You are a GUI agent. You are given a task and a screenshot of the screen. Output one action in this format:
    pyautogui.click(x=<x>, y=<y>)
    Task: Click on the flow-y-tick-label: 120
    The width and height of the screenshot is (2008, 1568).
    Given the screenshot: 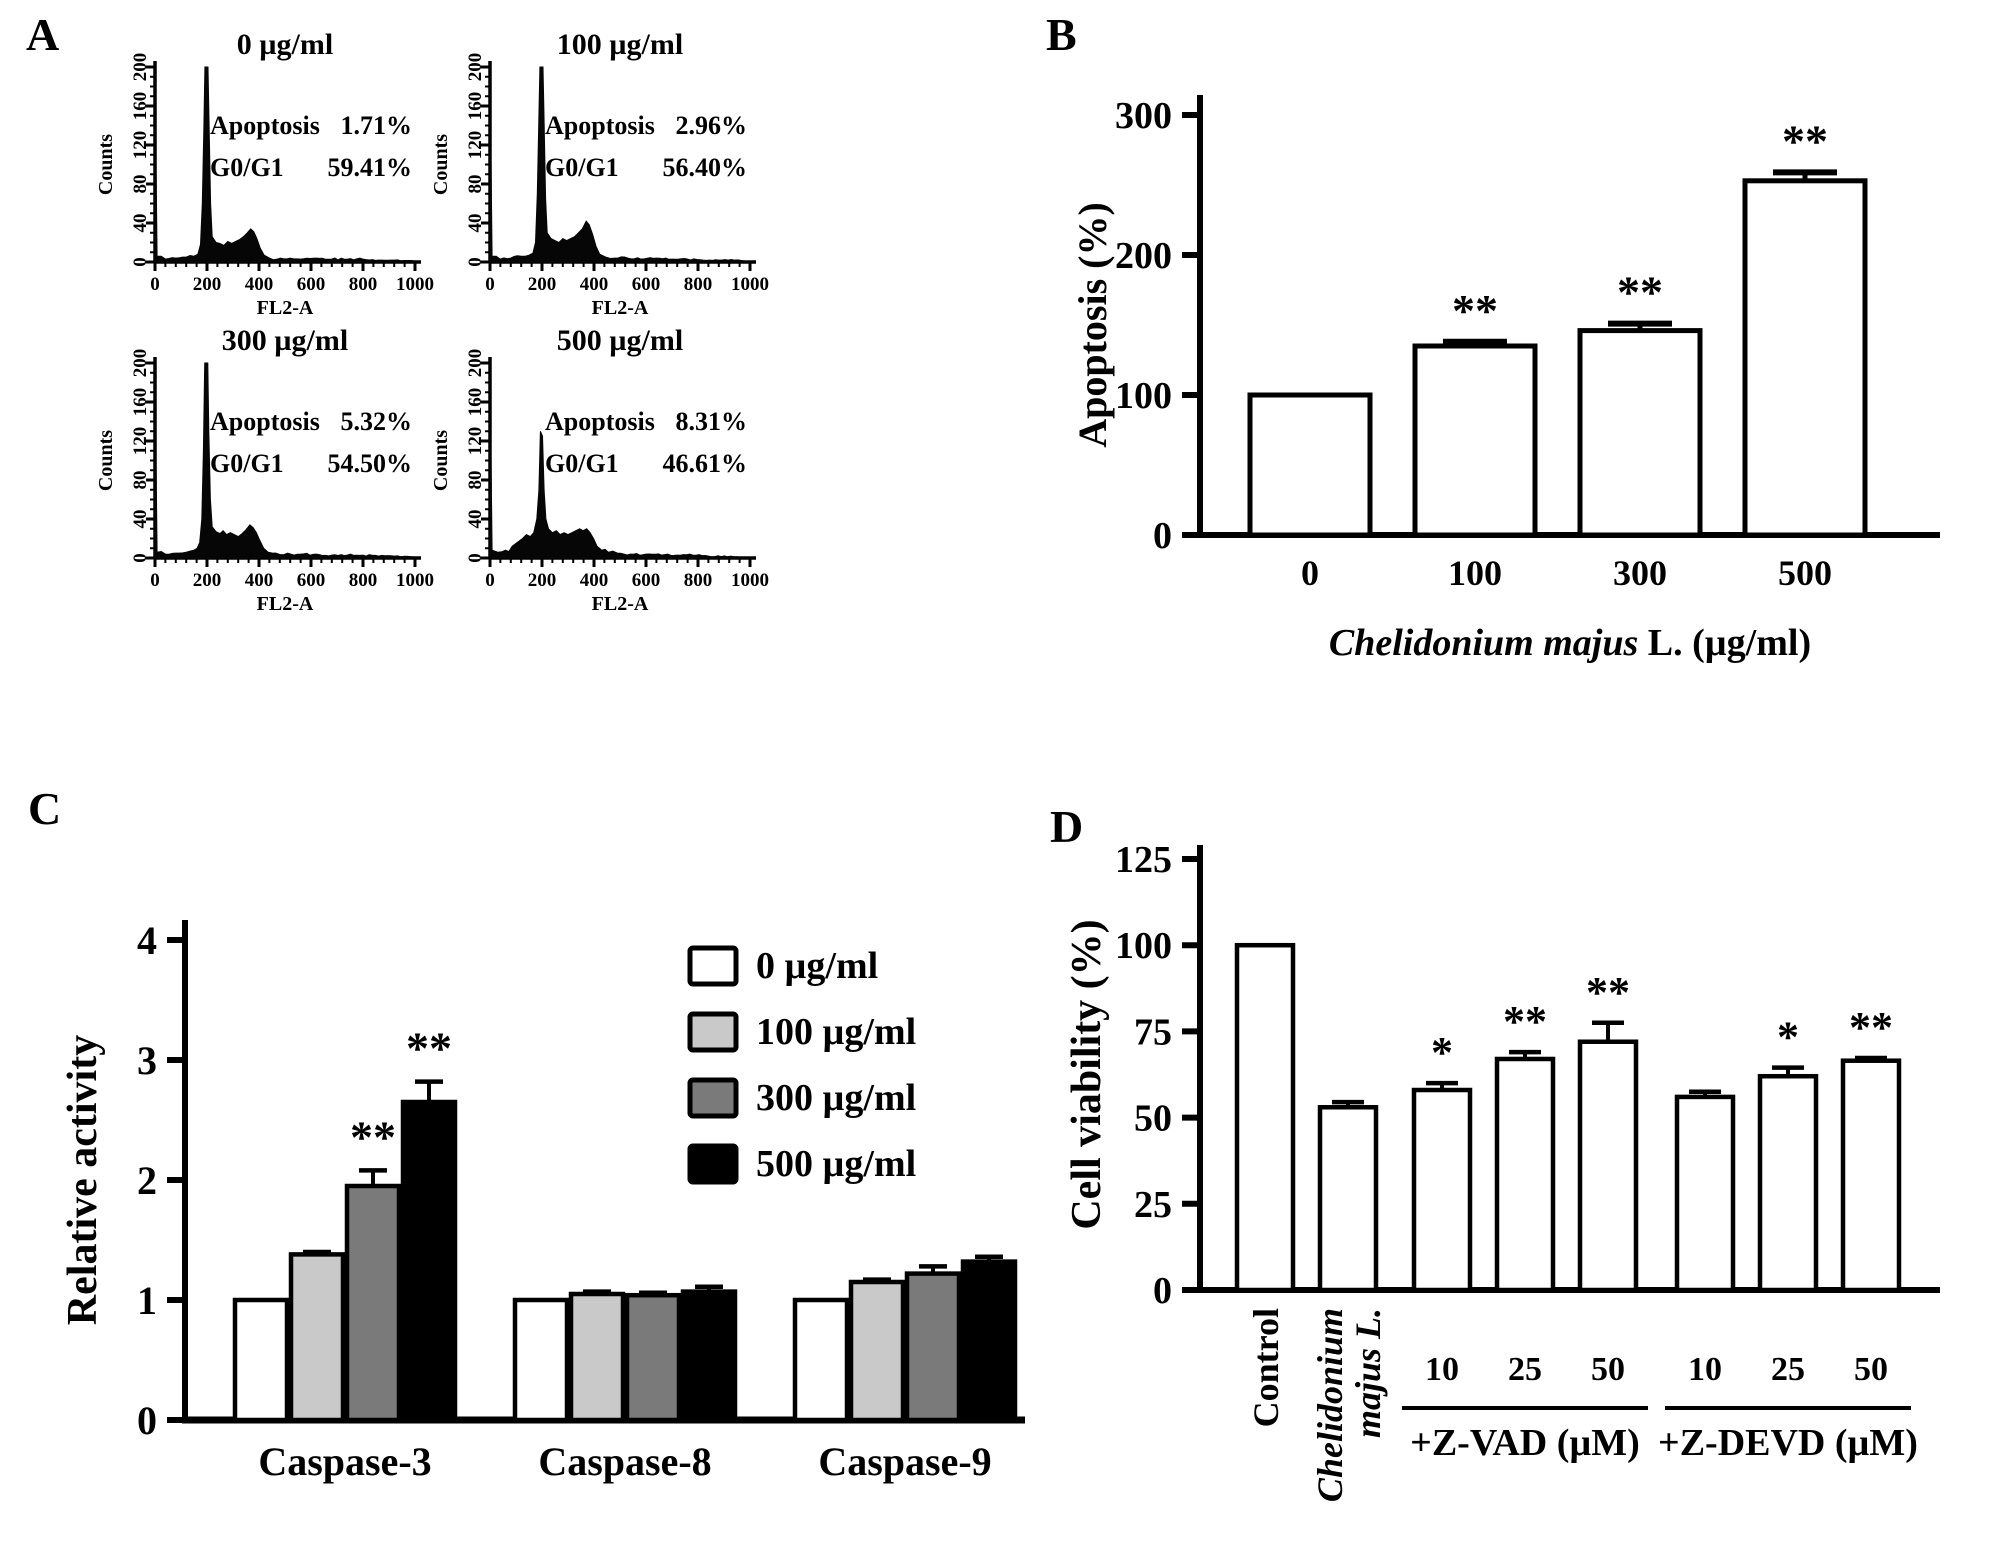 What is the action you would take?
    pyautogui.click(x=140, y=441)
    